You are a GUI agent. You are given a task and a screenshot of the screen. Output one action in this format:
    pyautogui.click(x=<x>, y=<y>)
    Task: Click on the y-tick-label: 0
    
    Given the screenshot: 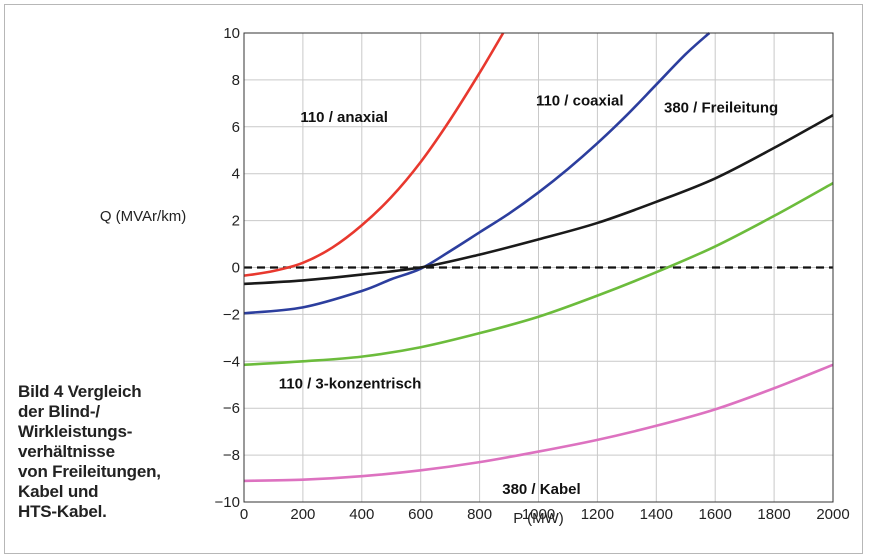 What is the action you would take?
    pyautogui.click(x=236, y=268)
    